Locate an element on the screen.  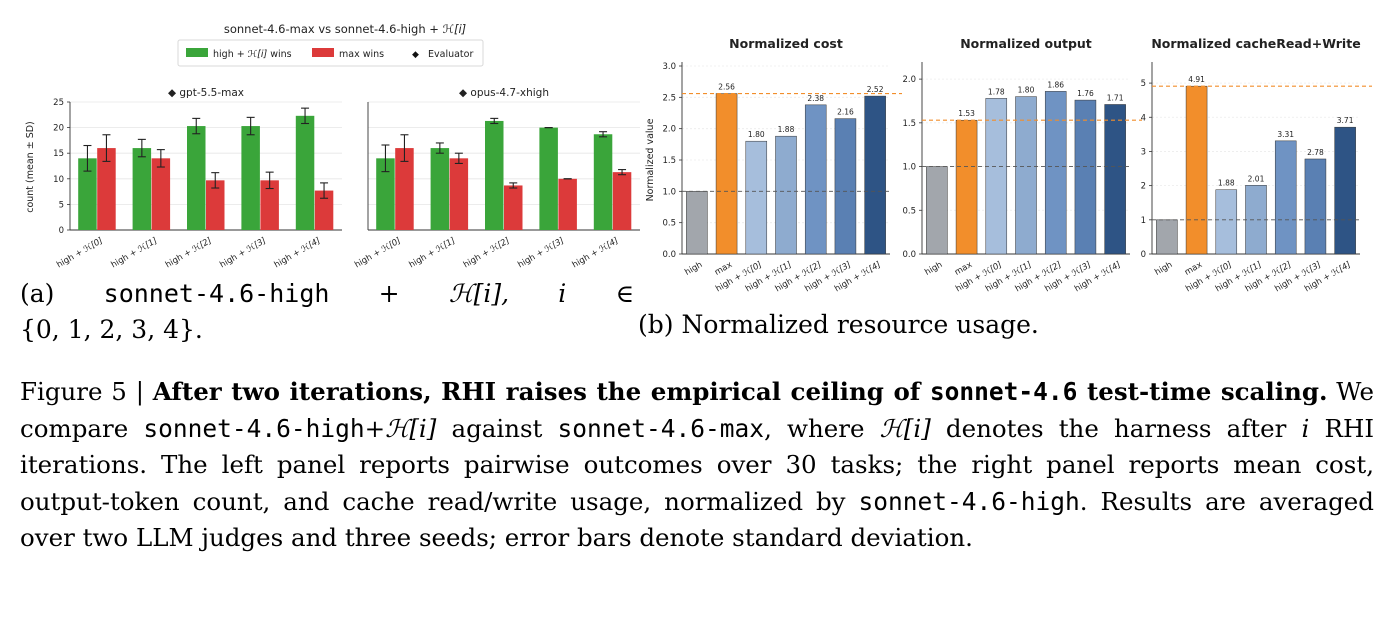
y-tick-label: 2 is located at coordinates (1143, 187).